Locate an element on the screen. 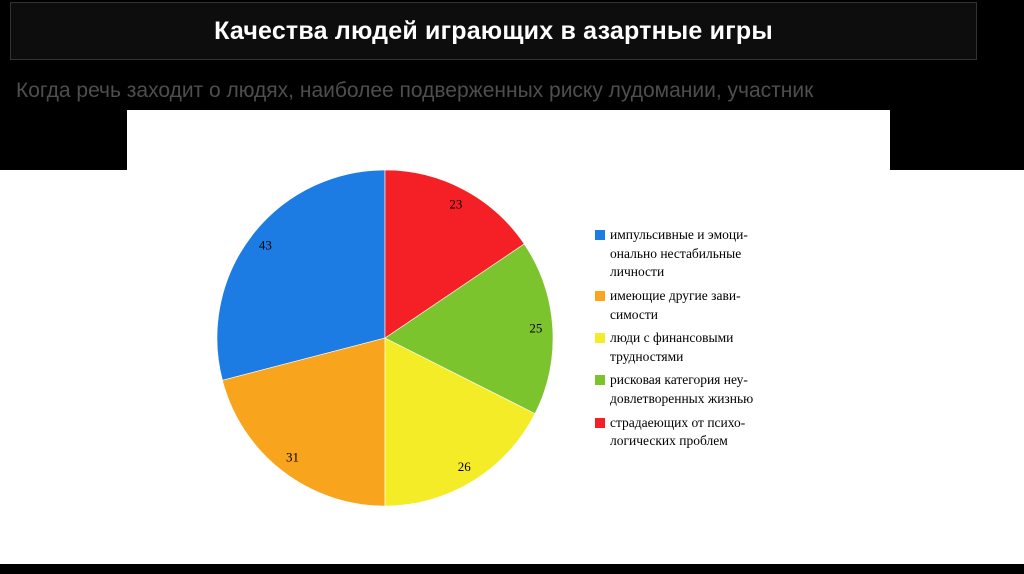  bottom-bar is located at coordinates (512, 569).